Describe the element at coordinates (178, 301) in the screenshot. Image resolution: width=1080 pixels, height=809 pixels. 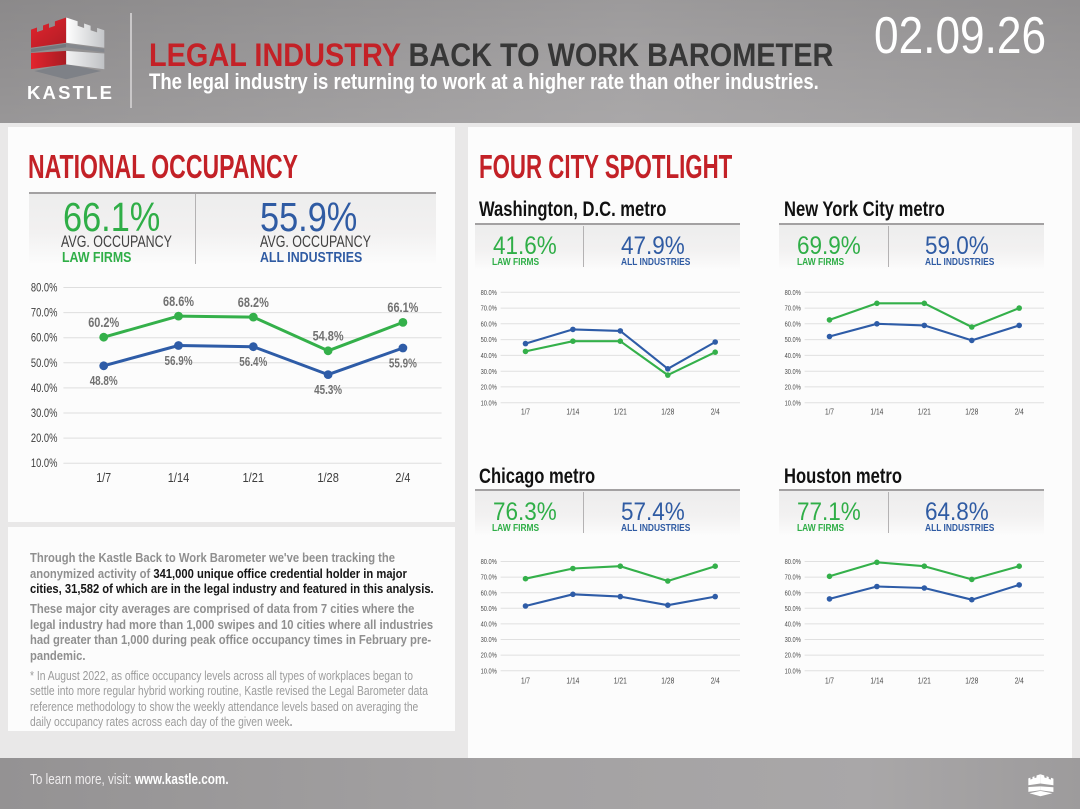
I see `svg-text: 68.6%` at that location.